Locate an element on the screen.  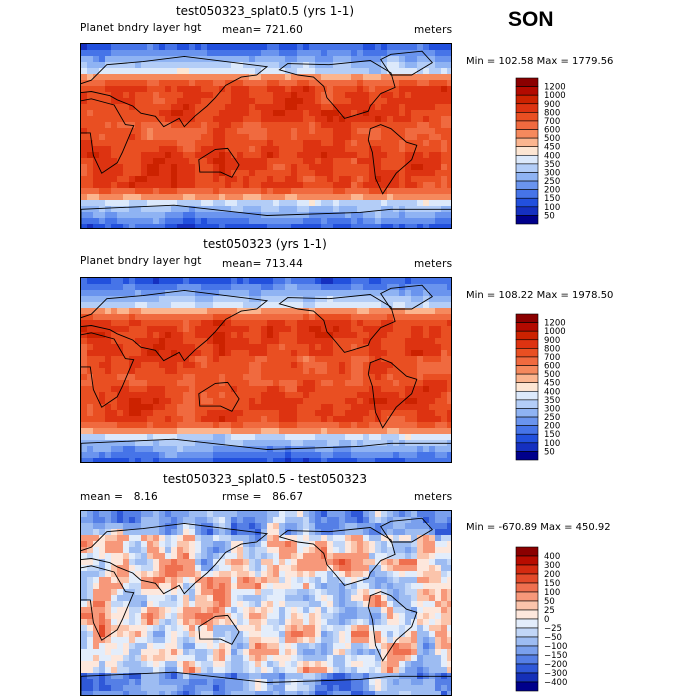
panel1-coastline-greenland is located at coordinates (407, 63).